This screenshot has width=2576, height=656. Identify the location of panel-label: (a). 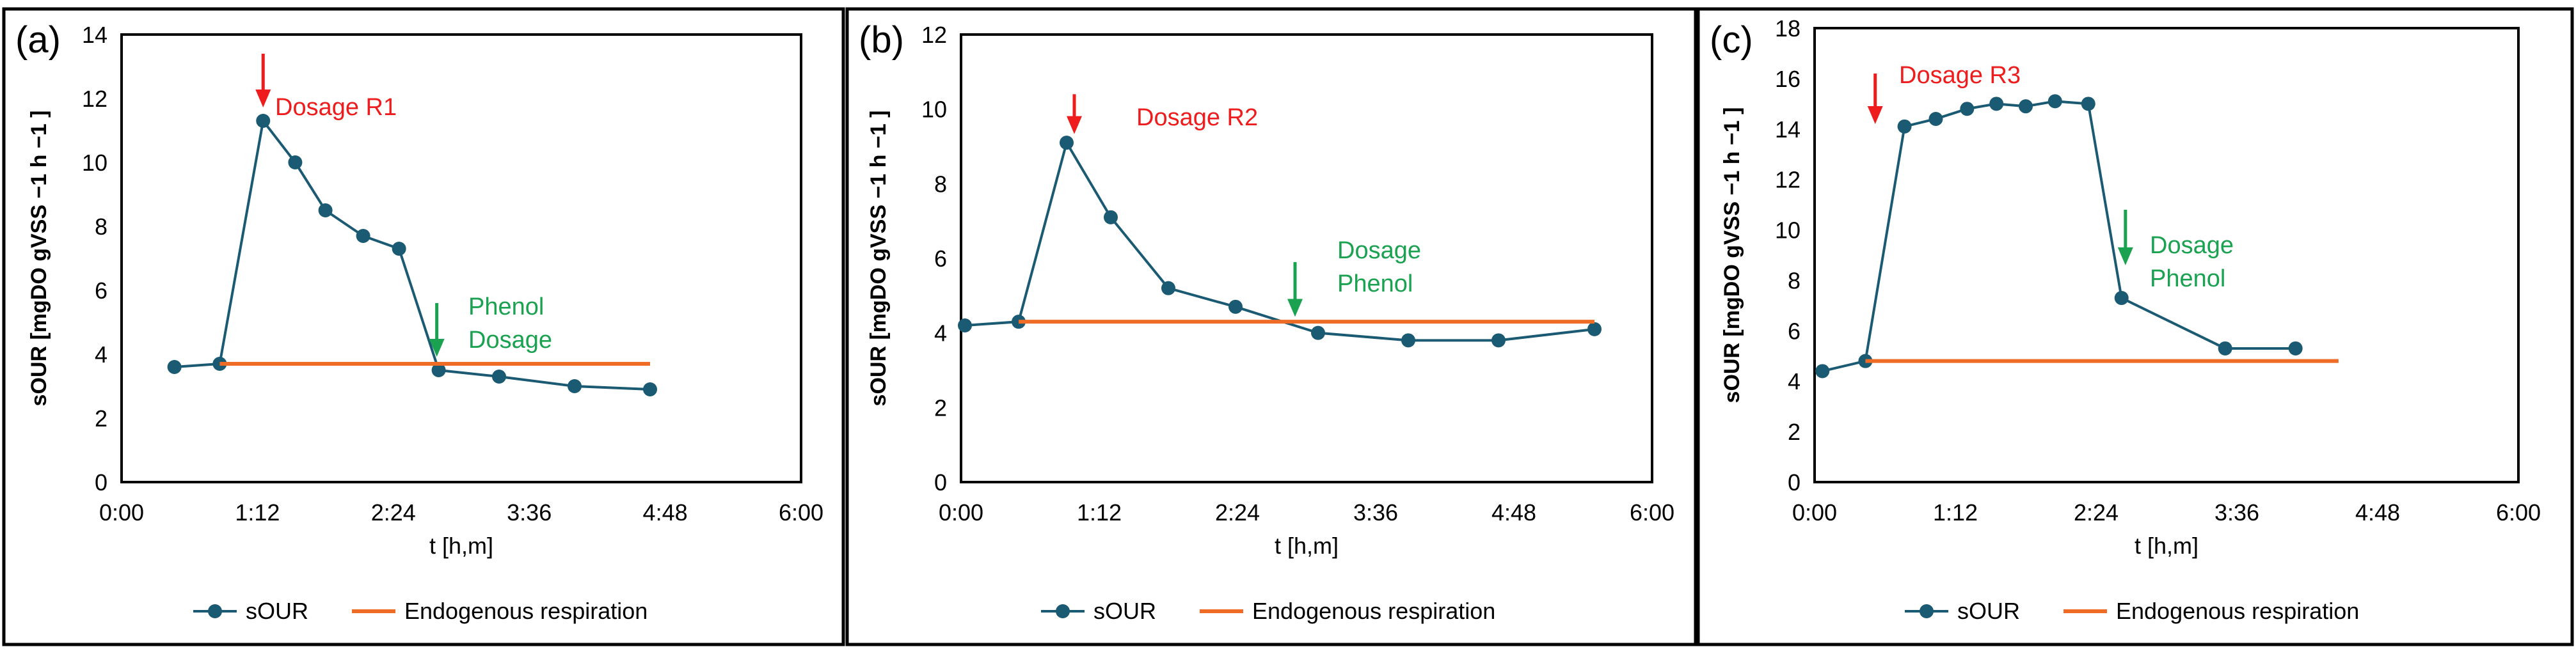
(38, 40).